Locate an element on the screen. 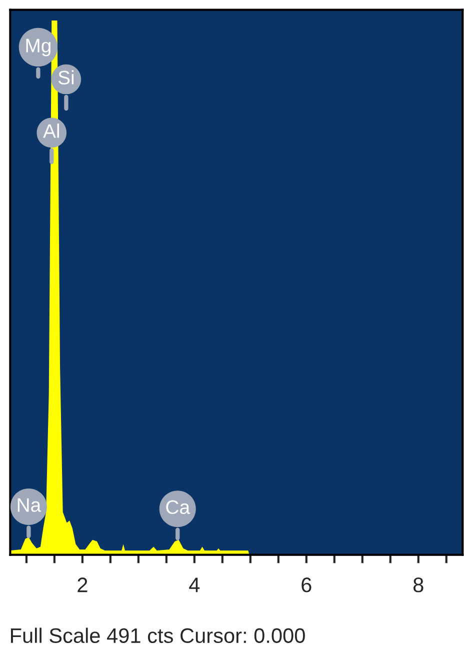 This screenshot has width=464, height=655. x-tick-label: 2 is located at coordinates (83, 585).